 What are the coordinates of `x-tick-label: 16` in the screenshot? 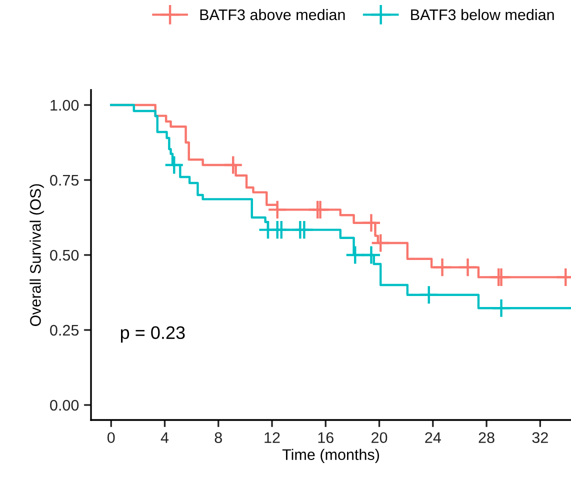 It's located at (326, 438).